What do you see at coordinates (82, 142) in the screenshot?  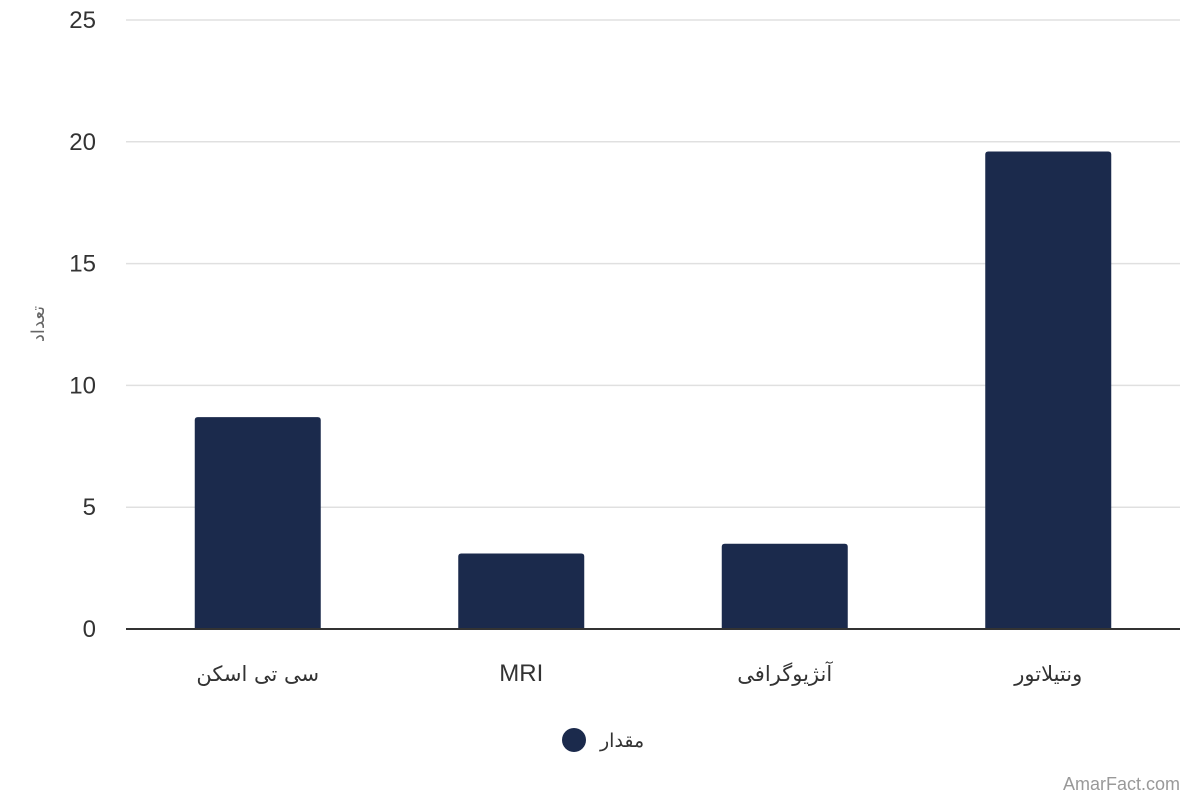 I see `y-tick-label: 20` at bounding box center [82, 142].